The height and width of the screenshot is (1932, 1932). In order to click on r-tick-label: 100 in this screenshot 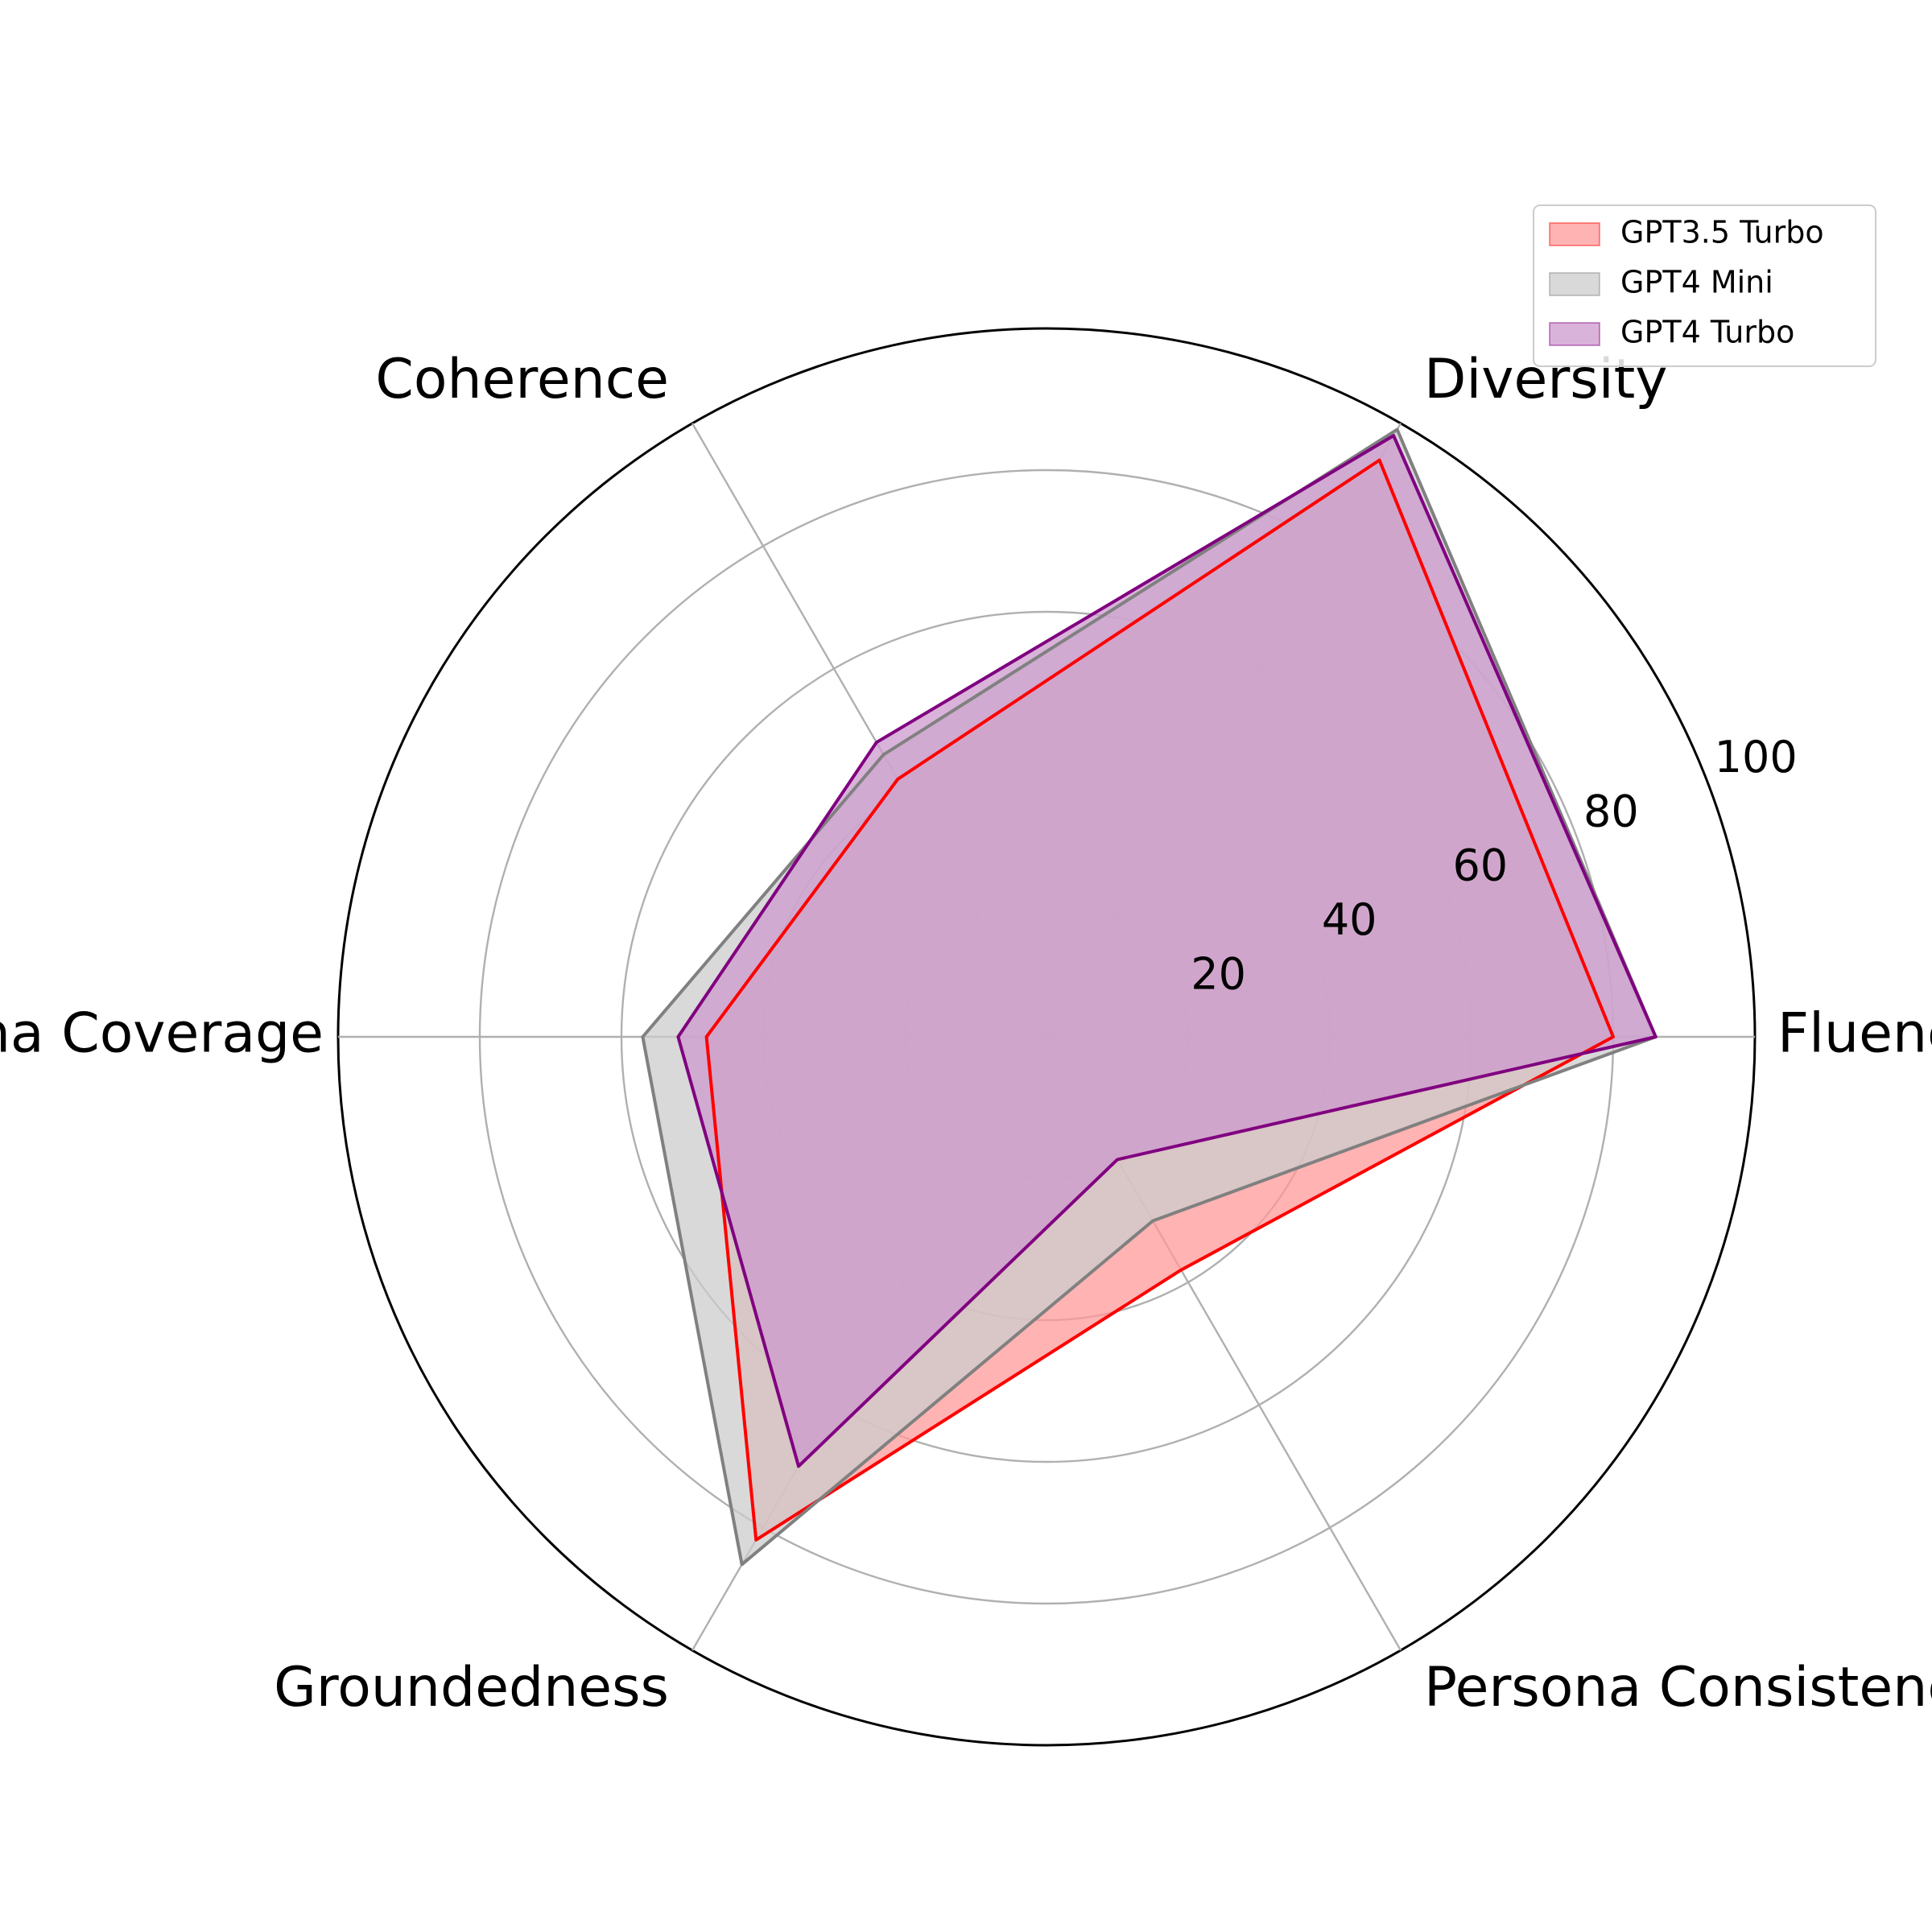, I will do `click(1756, 757)`.